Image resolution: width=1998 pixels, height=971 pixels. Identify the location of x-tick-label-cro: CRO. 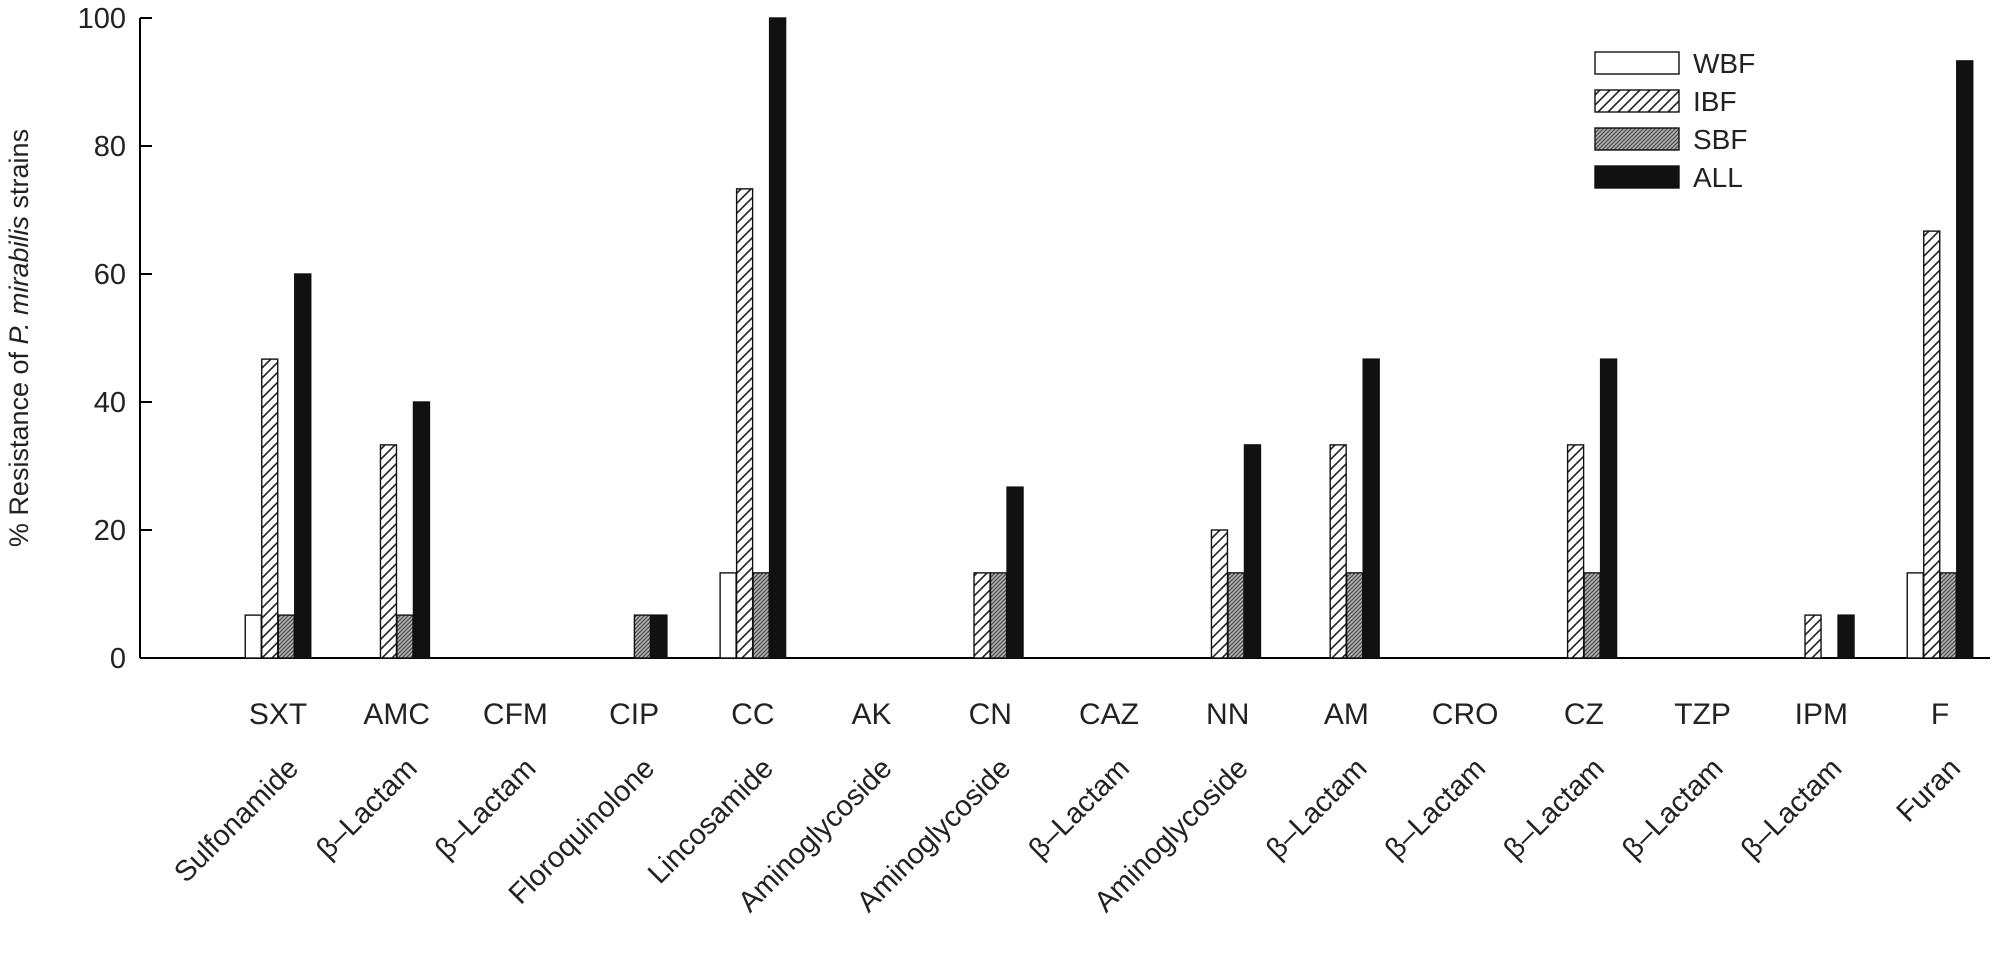
(1465, 714).